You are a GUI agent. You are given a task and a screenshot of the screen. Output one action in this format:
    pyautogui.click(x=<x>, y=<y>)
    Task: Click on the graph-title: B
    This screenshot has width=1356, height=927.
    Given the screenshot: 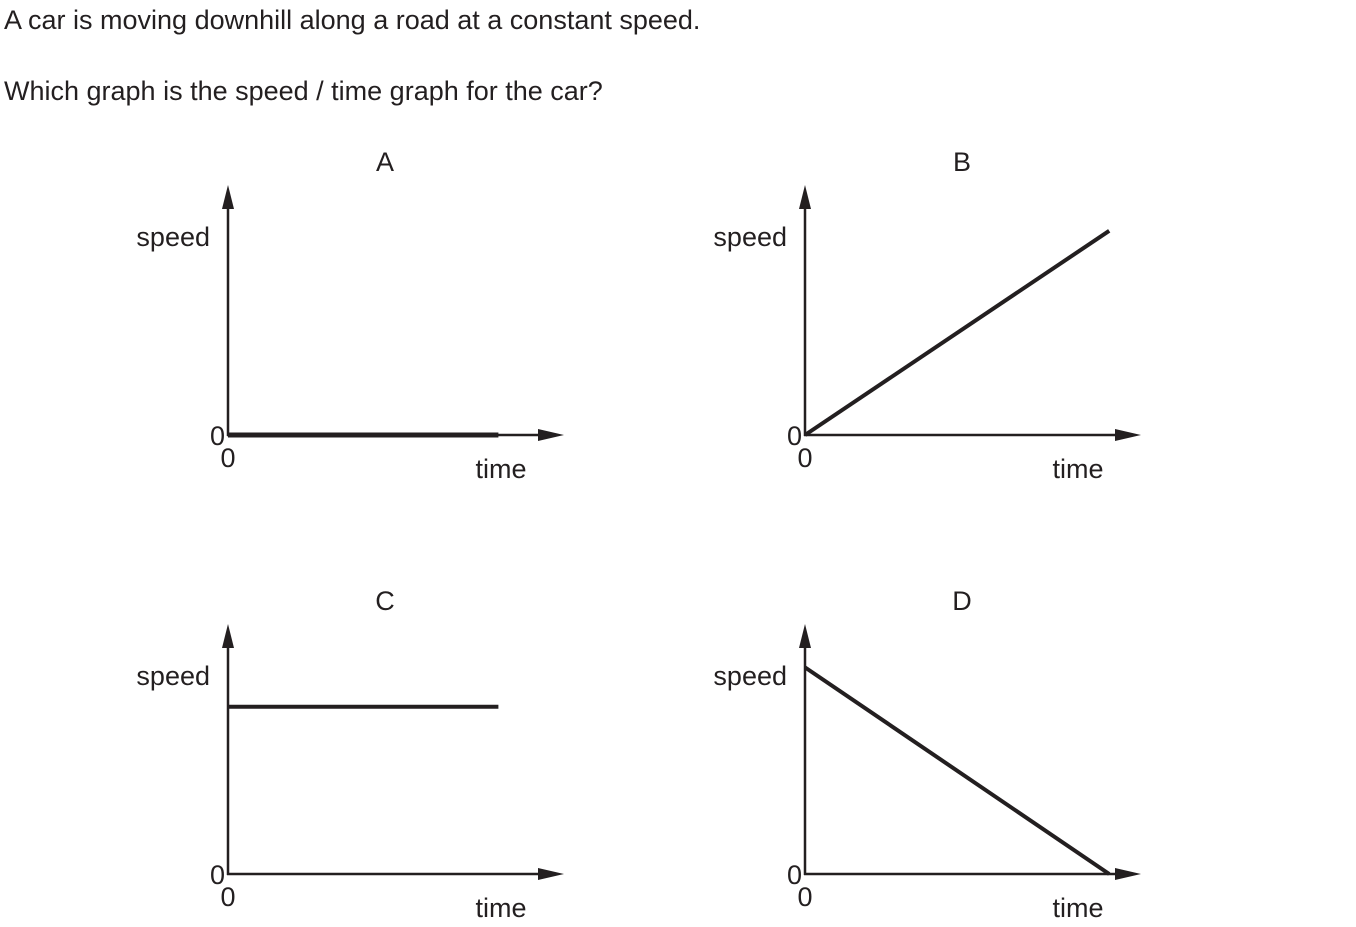 What is the action you would take?
    pyautogui.click(x=962, y=162)
    